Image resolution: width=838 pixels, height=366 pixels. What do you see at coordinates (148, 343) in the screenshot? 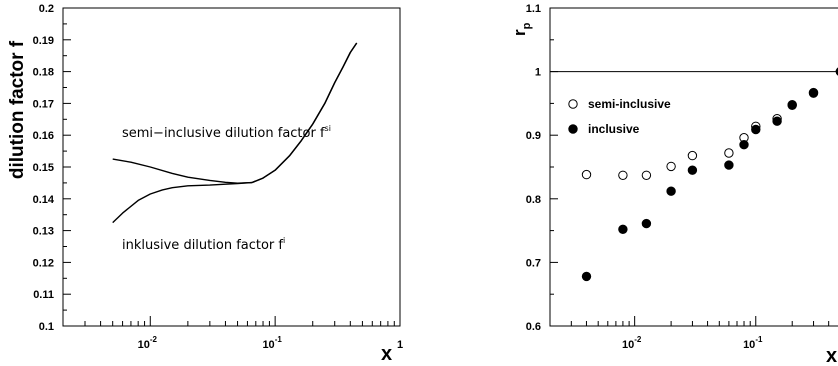
I see `left-x-tick-label: 10⁻²` at bounding box center [148, 343].